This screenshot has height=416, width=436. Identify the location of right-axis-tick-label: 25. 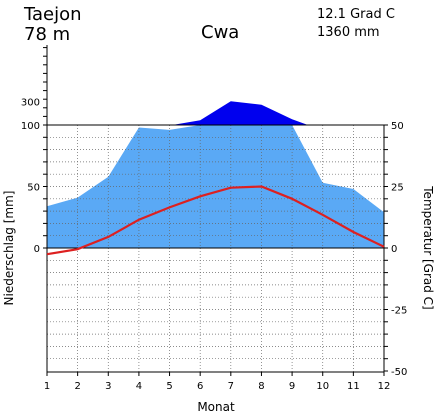
(397, 188).